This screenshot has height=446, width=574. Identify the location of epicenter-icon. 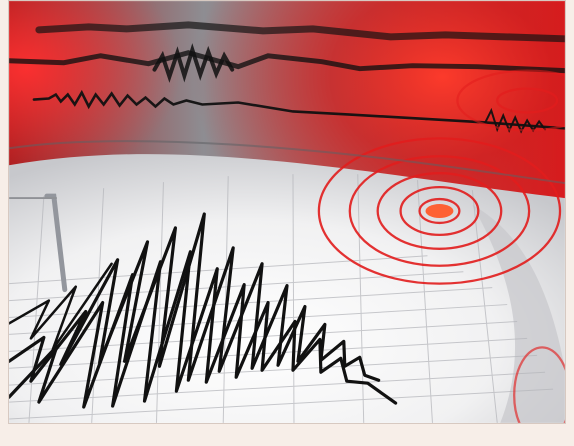
(439, 211).